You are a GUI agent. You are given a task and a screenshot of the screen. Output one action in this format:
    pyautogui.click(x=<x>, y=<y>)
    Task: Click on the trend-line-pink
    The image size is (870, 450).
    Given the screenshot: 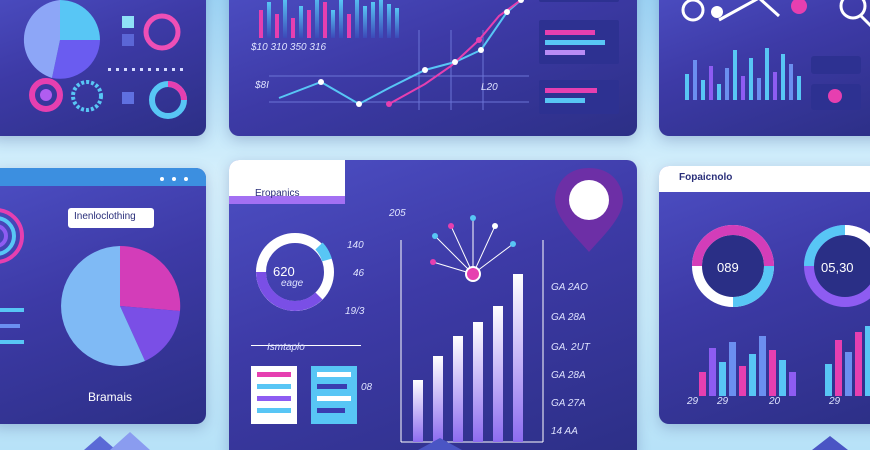 What is the action you would take?
    pyautogui.click(x=455, y=52)
    